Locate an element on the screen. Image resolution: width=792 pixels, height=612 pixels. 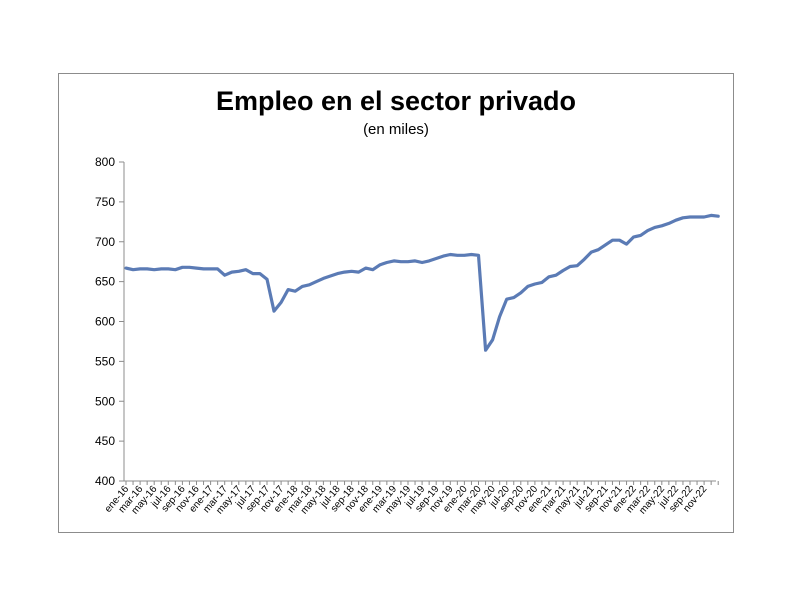
y-tick-label: 550 is located at coordinates (105, 361).